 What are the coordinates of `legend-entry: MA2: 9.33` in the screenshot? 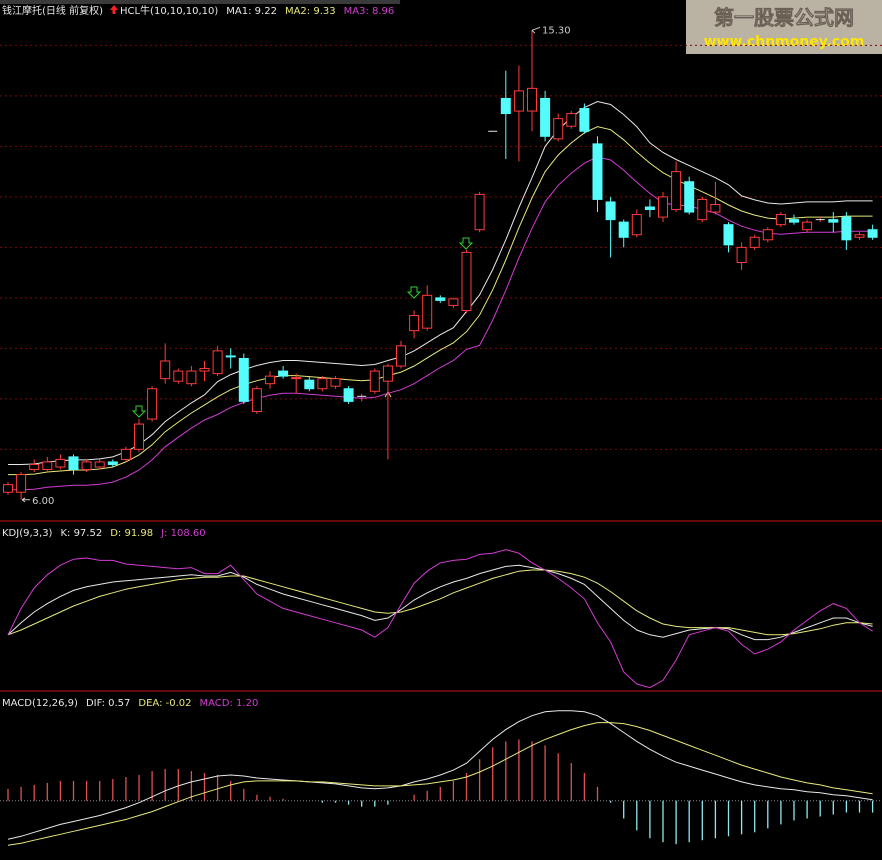 It's located at (310, 11).